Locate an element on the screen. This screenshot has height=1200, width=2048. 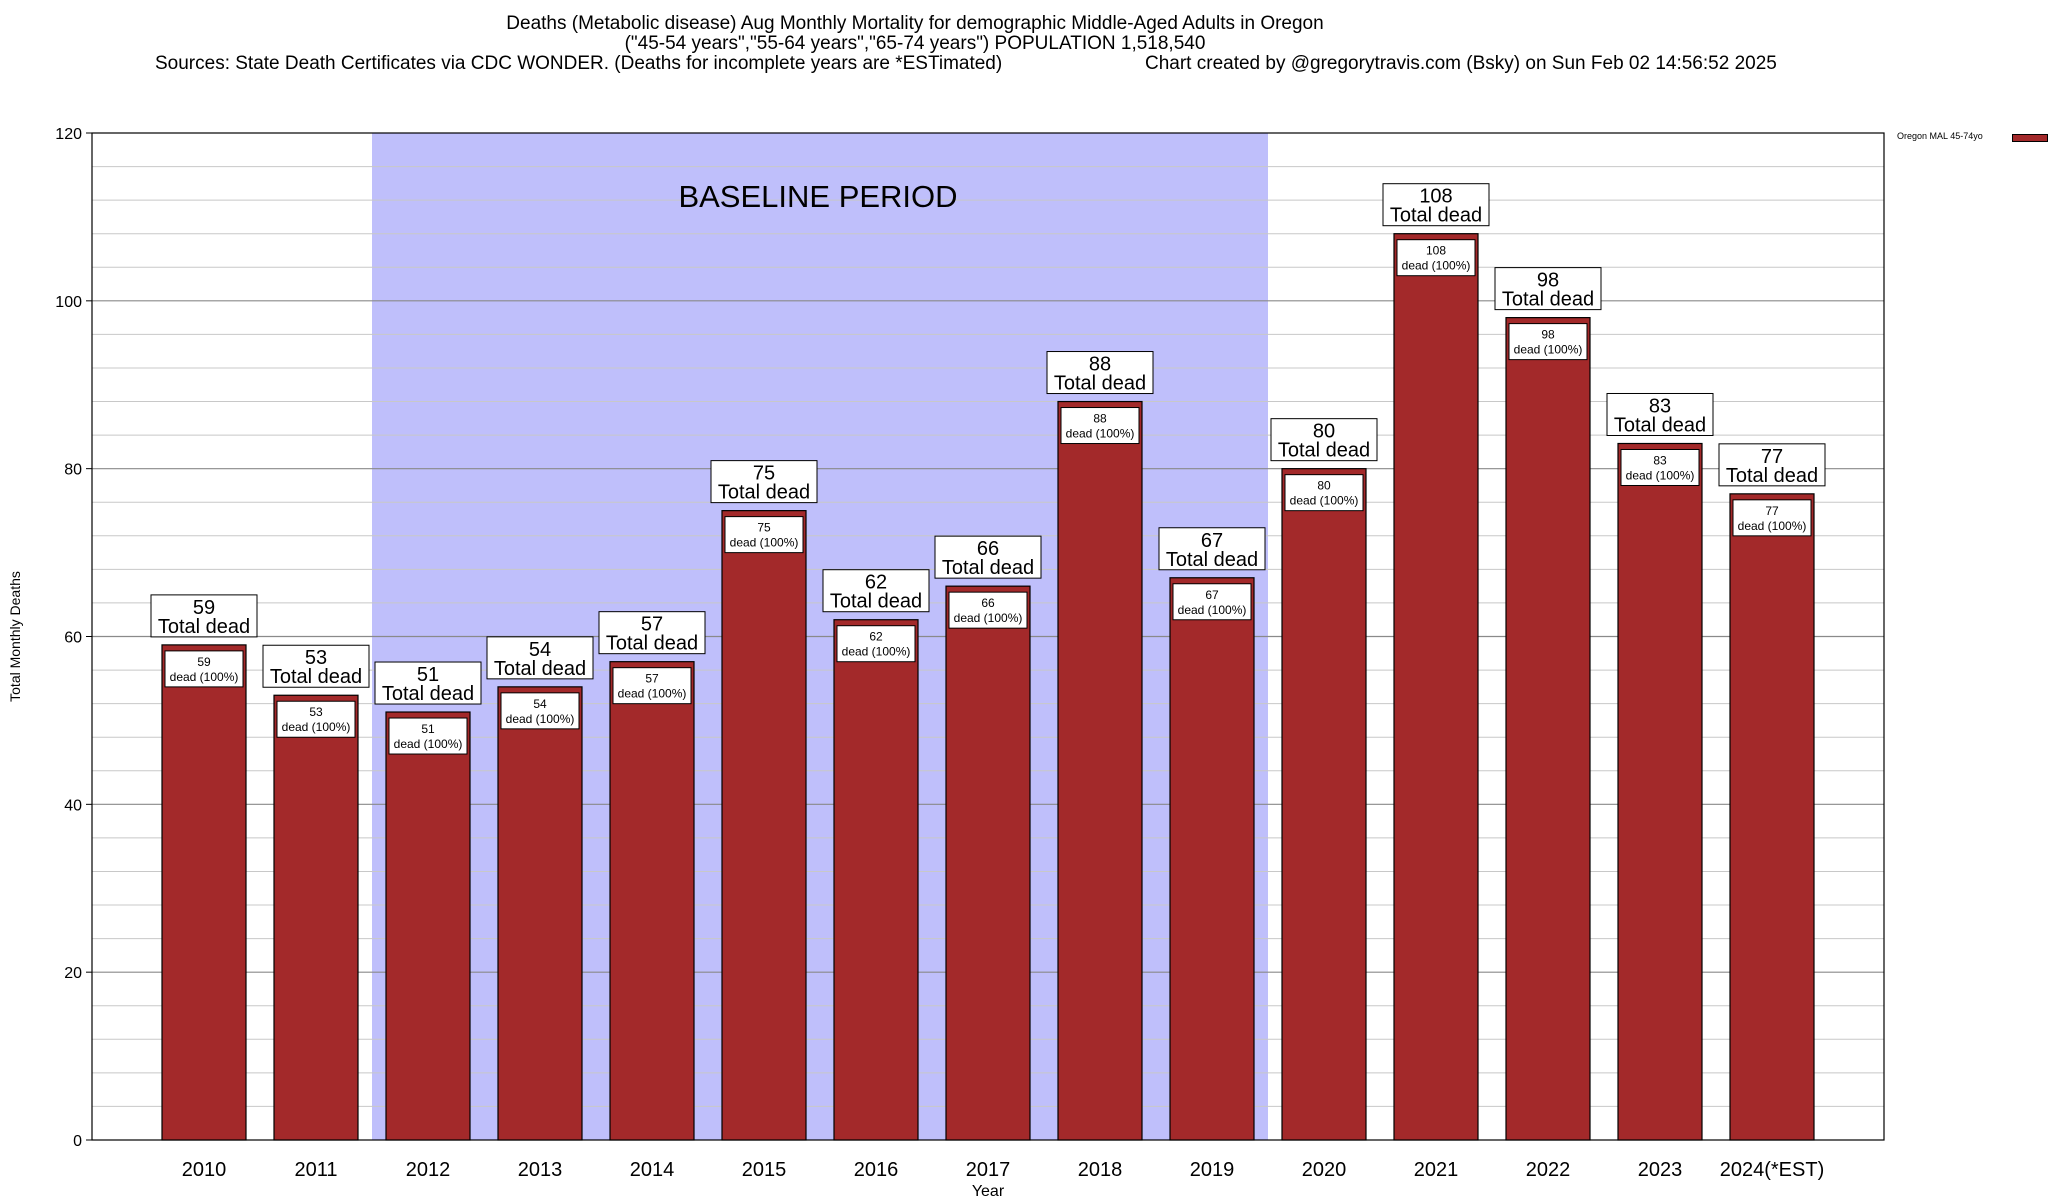
bar-inner-value: 54 is located at coordinates (540, 704).